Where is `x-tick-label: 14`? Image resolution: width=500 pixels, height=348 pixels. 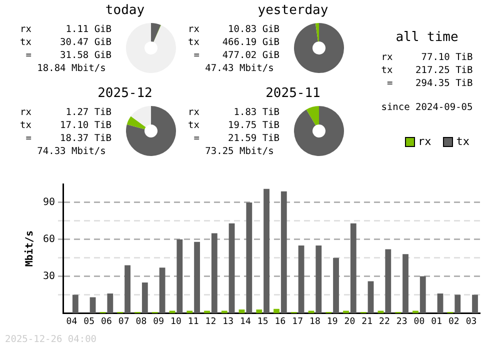 x-tick-label: 14 is located at coordinates (245, 321).